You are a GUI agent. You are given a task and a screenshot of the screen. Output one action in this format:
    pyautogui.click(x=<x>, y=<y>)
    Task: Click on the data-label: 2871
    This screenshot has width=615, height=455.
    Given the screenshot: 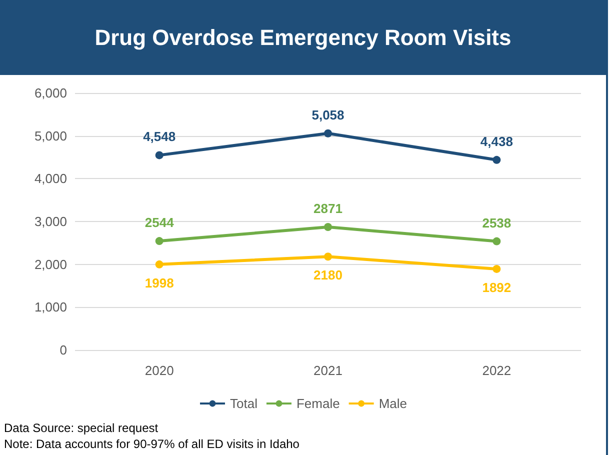 What is the action you would take?
    pyautogui.click(x=328, y=208)
    